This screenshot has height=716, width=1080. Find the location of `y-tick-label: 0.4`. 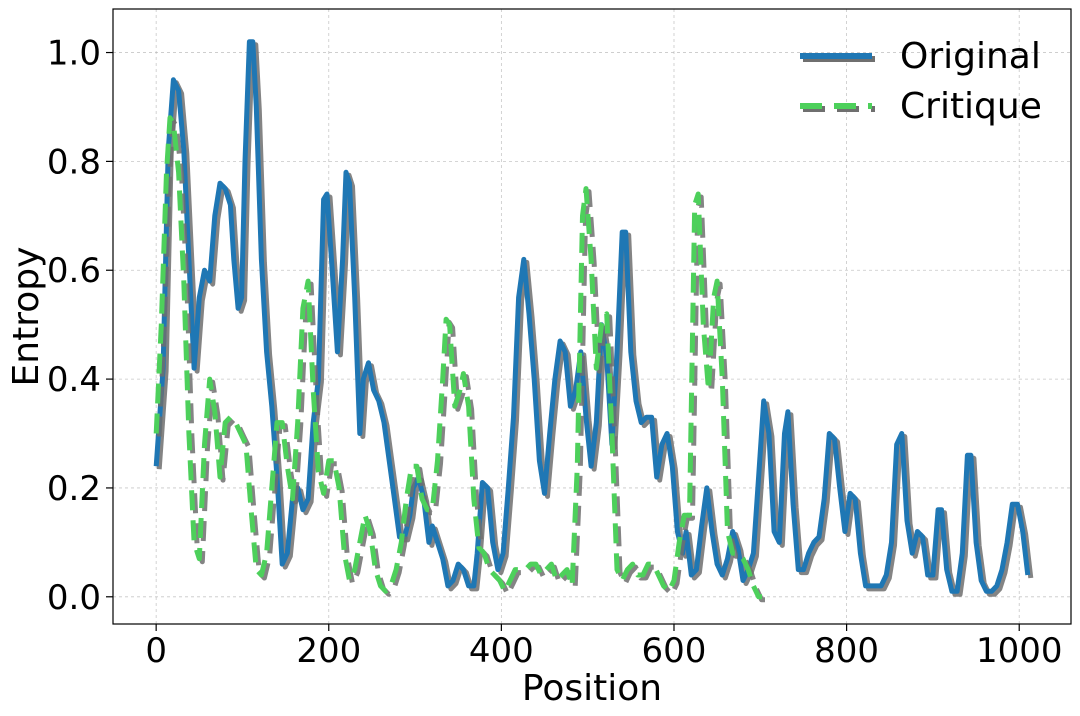

y-tick-label: 0.4 is located at coordinates (74, 380).